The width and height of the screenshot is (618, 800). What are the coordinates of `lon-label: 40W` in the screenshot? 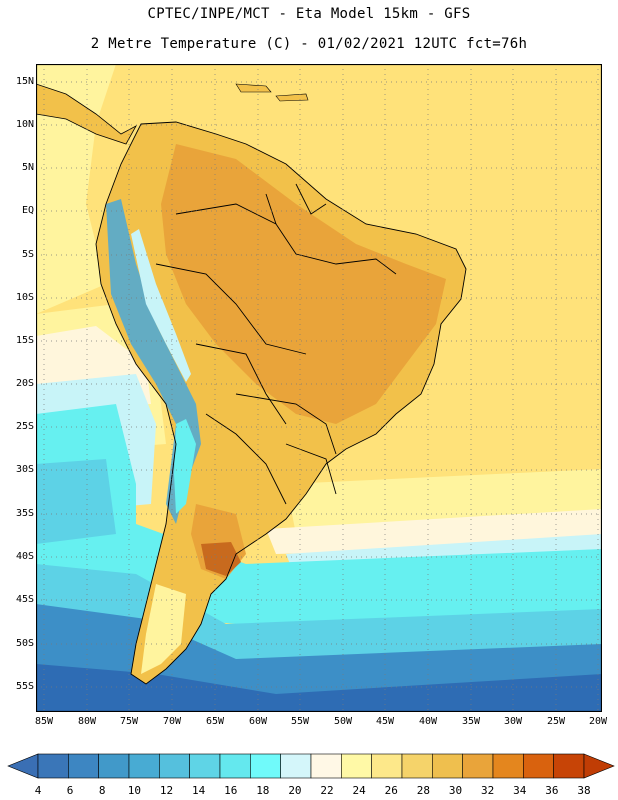 It's located at (428, 721).